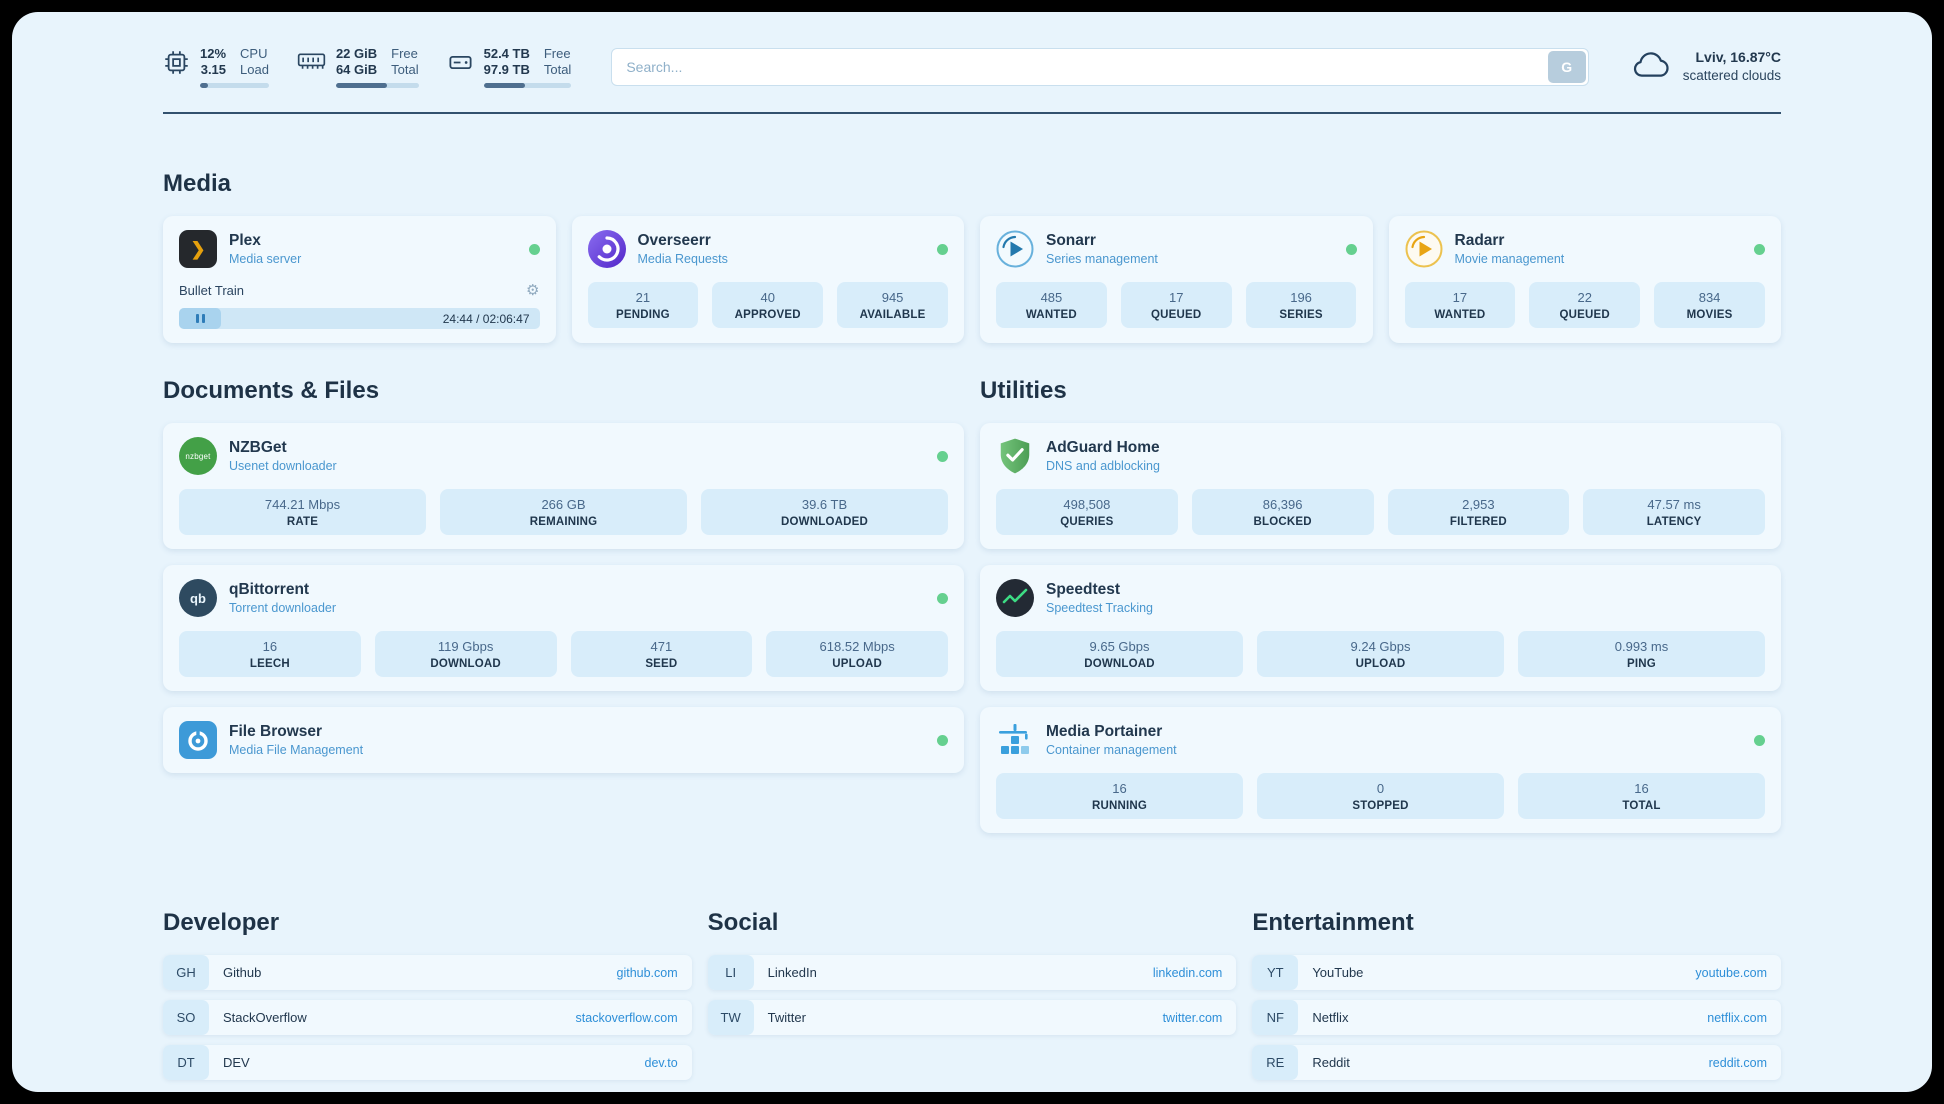 The image size is (1944, 1104). I want to click on plex-header: ❯ Plex Media server, so click(359, 249).